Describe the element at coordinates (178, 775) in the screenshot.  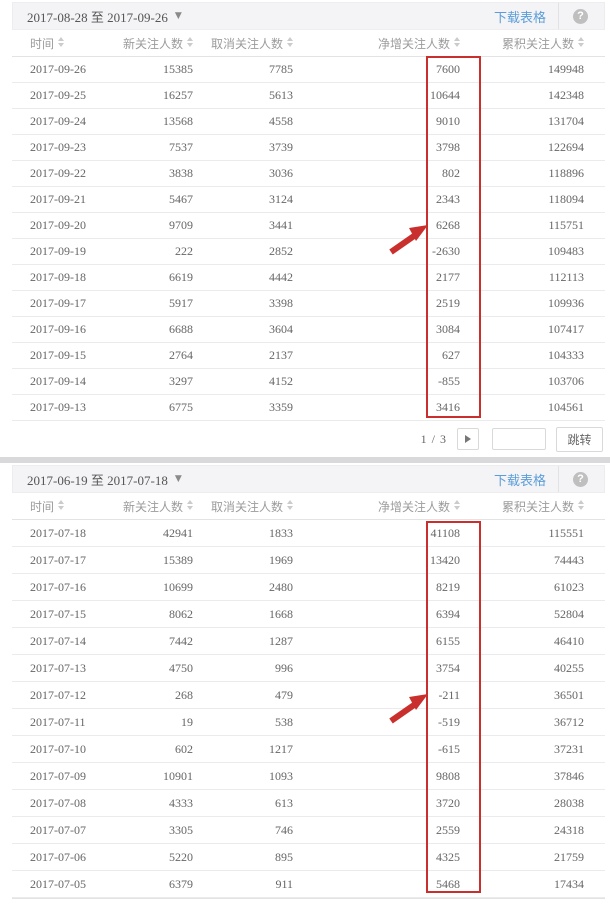
I see `value-cell: 10901` at that location.